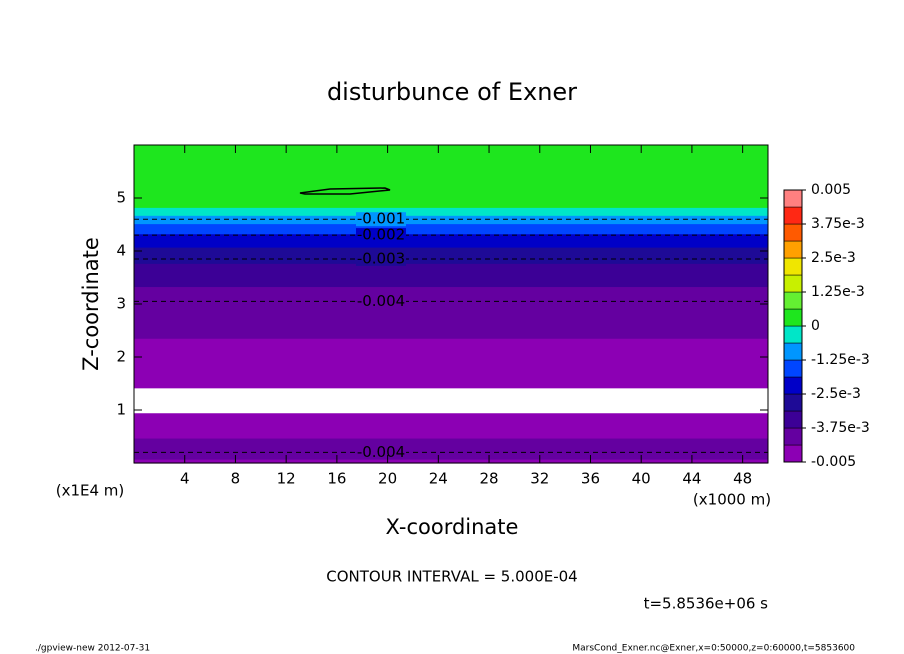 This screenshot has height=654, width=904. I want to click on contour-label: -0.003, so click(381, 258).